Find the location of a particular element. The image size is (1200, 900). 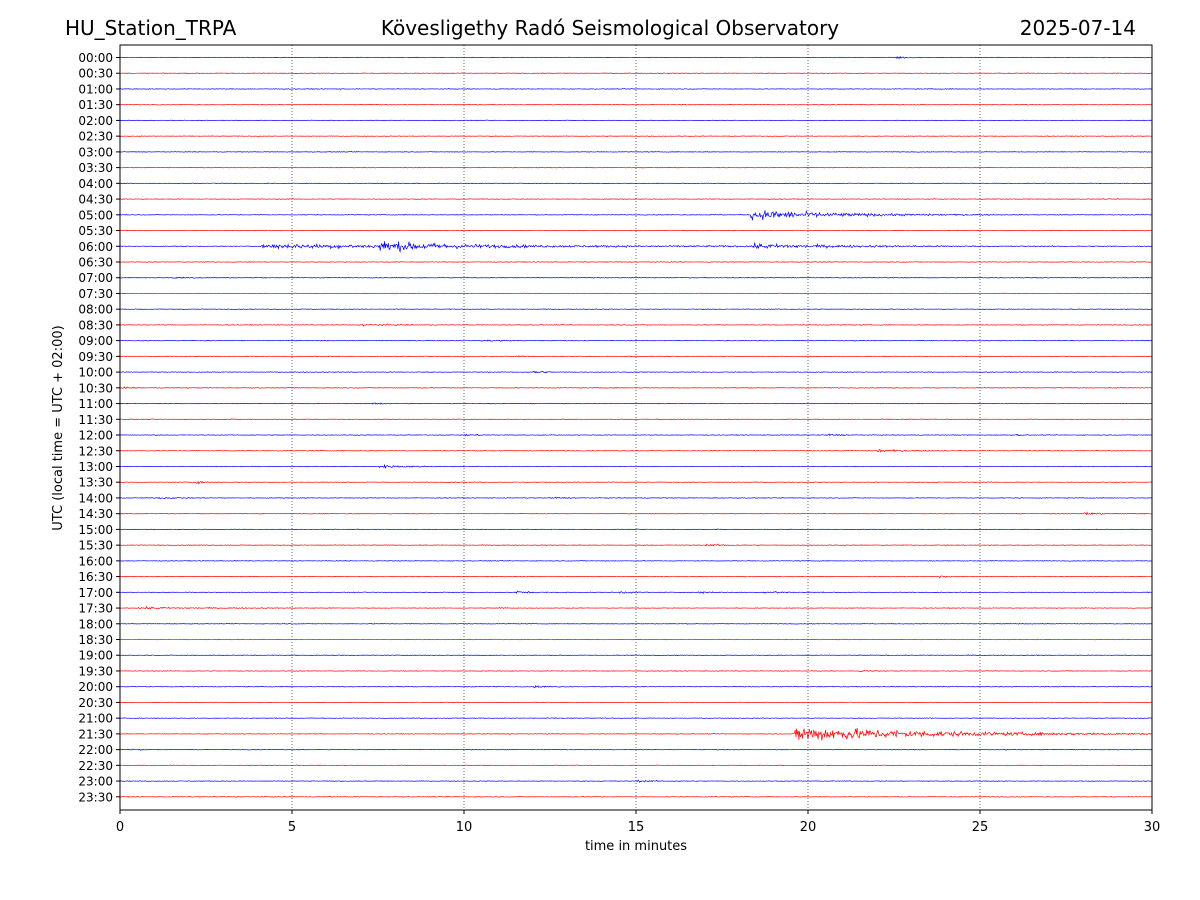

y-tick-label: 18:00 is located at coordinates (95, 624).